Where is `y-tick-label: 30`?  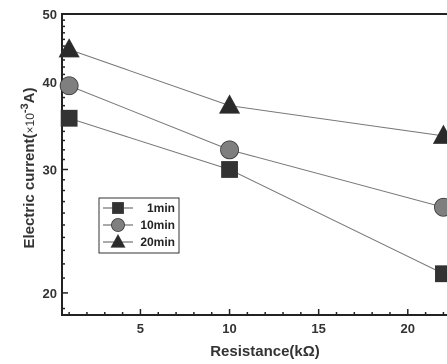
y-tick-label: 30 is located at coordinates (50, 169).